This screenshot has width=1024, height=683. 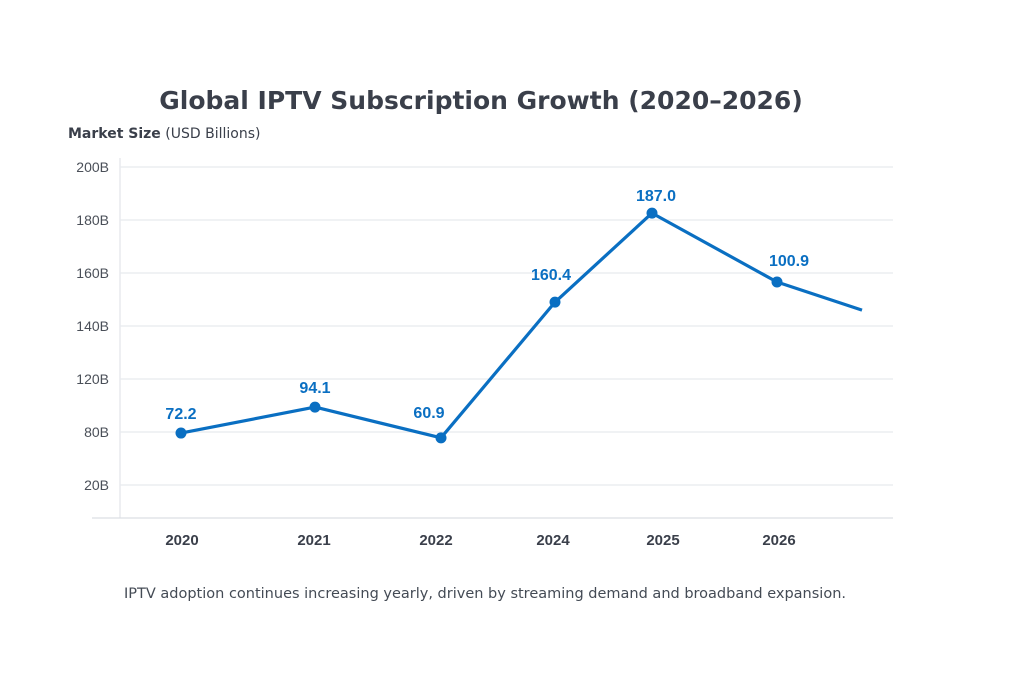 I want to click on y-tick-label: 160B, so click(x=92, y=273).